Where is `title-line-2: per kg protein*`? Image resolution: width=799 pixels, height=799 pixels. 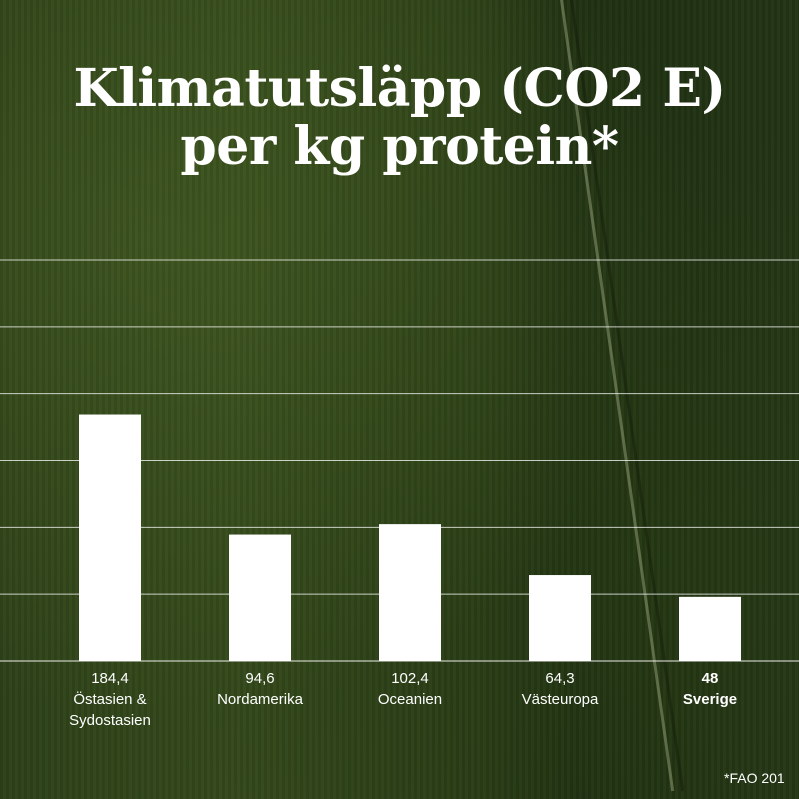 title-line-2: per kg protein* is located at coordinates (399, 147).